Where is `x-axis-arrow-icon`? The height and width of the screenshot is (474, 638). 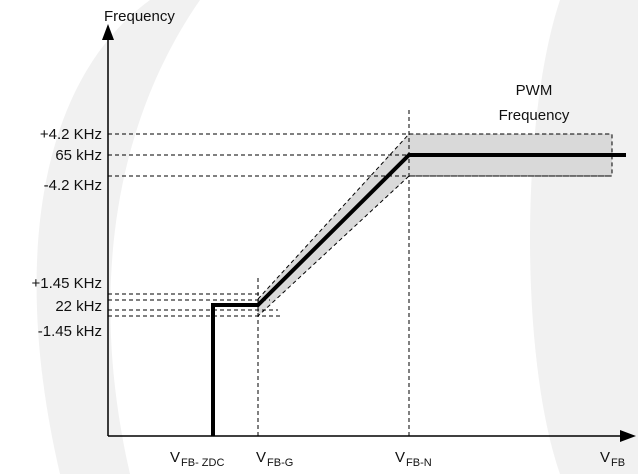 x-axis-arrow-icon is located at coordinates (628, 436).